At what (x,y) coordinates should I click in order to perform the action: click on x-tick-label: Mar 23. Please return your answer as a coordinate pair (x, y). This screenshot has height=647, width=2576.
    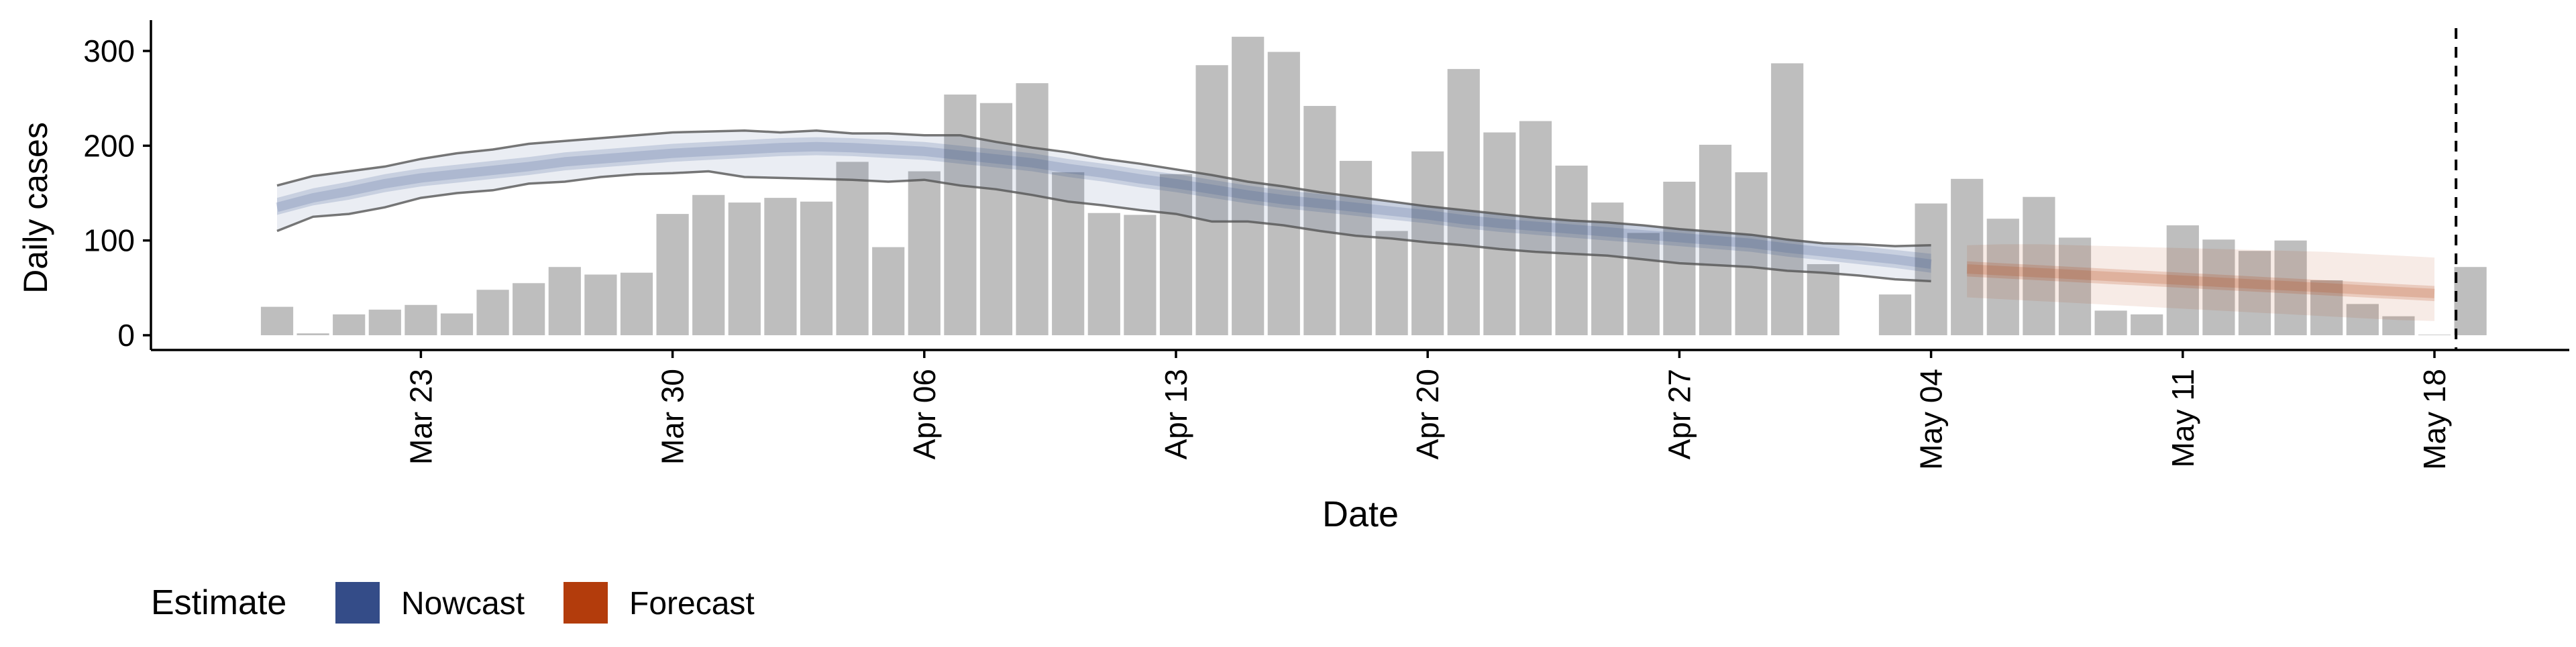
    Looking at the image, I should click on (420, 417).